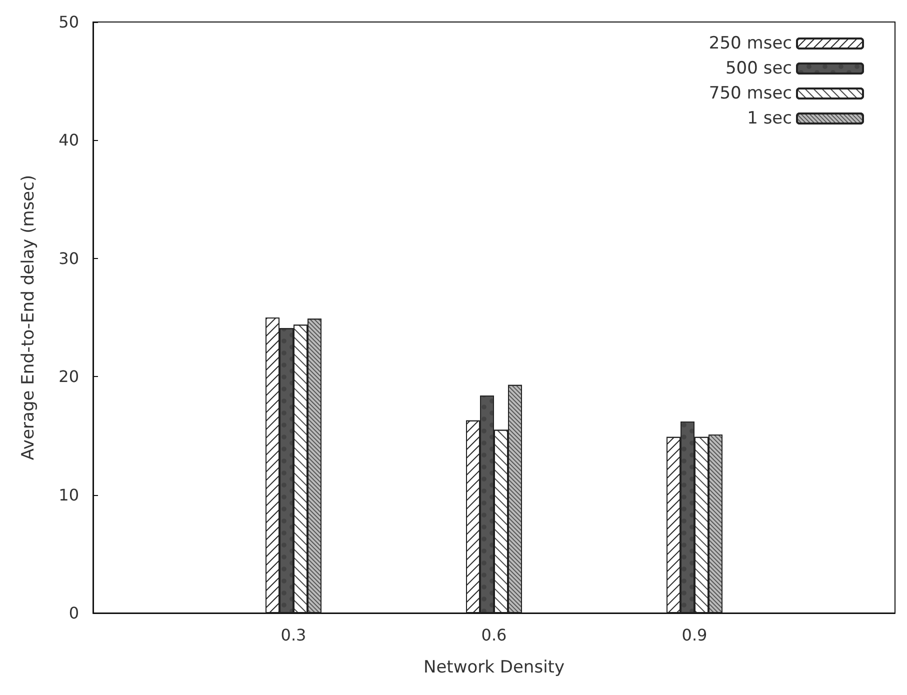  Describe the element at coordinates (68, 376) in the screenshot. I see `y-tick-label: 20` at that location.